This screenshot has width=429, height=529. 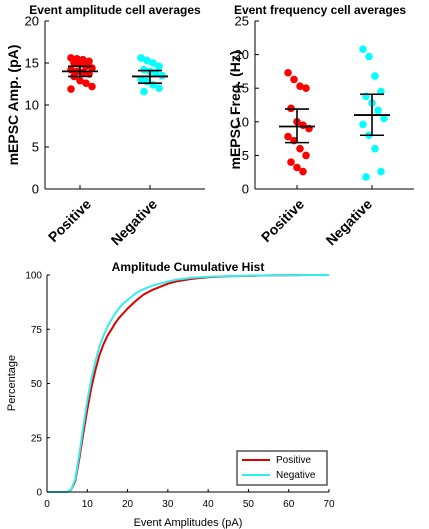 I want to click on cumulative-x-tick-label: 30, so click(x=168, y=504).